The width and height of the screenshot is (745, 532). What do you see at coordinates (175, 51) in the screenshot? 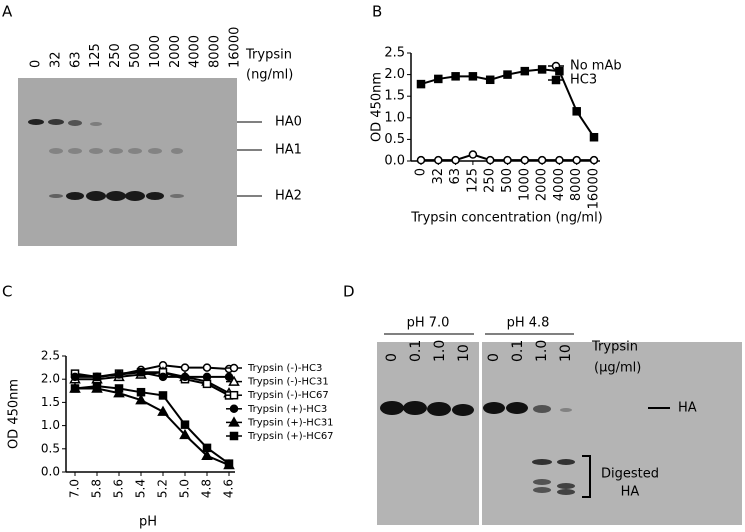
I see `lane-label: 2000` at bounding box center [175, 51].